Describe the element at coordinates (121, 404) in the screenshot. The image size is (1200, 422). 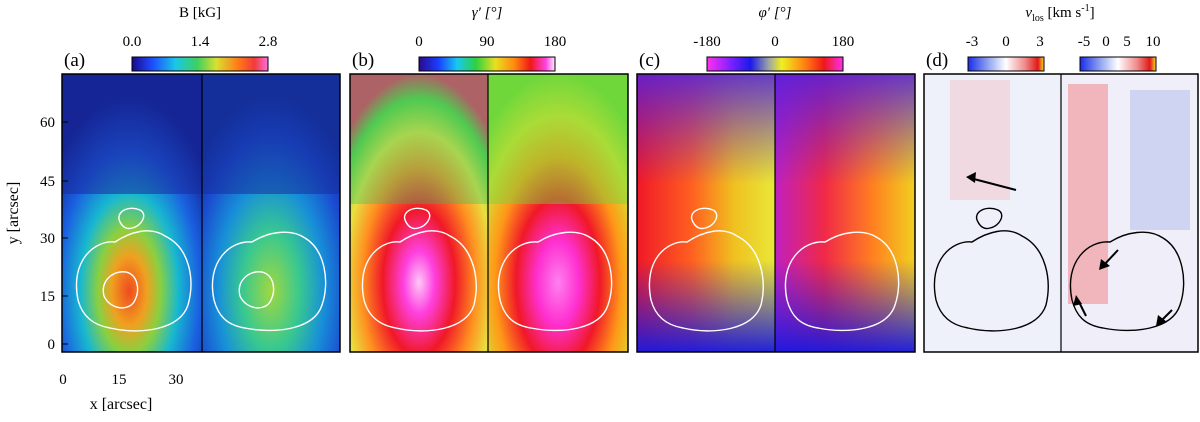
I see `x-axis-label: x [arcsec]` at that location.